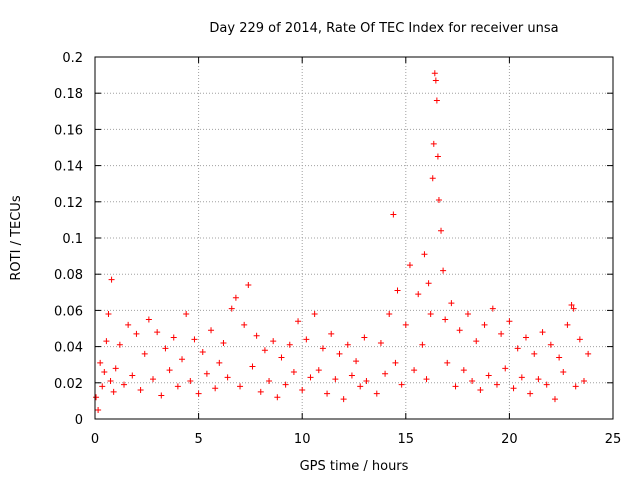  I want to click on x-axis-label: GPS time / hours, so click(354, 466).